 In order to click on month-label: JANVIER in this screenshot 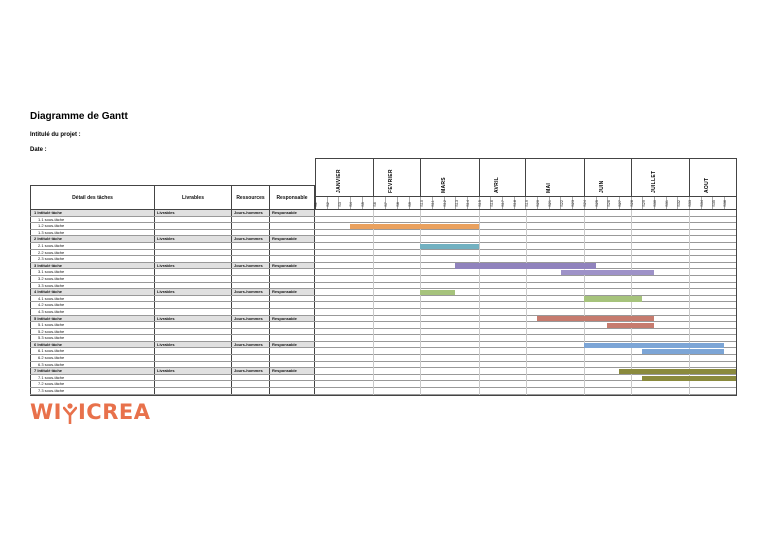, I will do `click(338, 181)`.